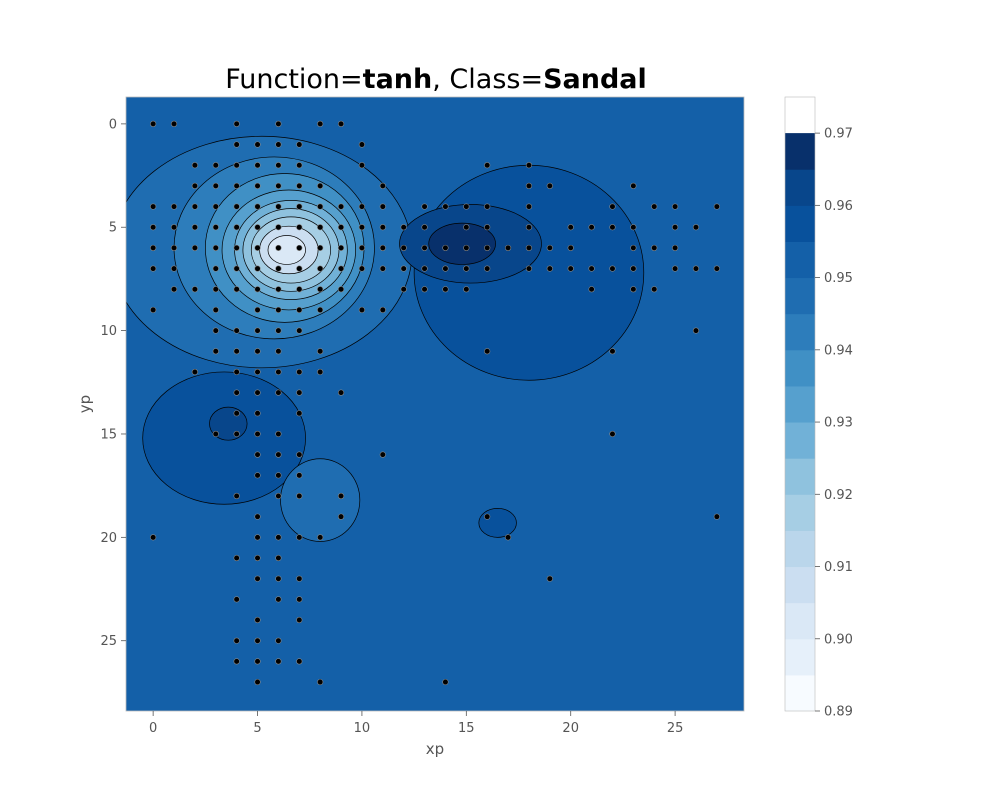 The image size is (1000, 800). I want to click on colorbar-tick-label: 0.97, so click(838, 134).